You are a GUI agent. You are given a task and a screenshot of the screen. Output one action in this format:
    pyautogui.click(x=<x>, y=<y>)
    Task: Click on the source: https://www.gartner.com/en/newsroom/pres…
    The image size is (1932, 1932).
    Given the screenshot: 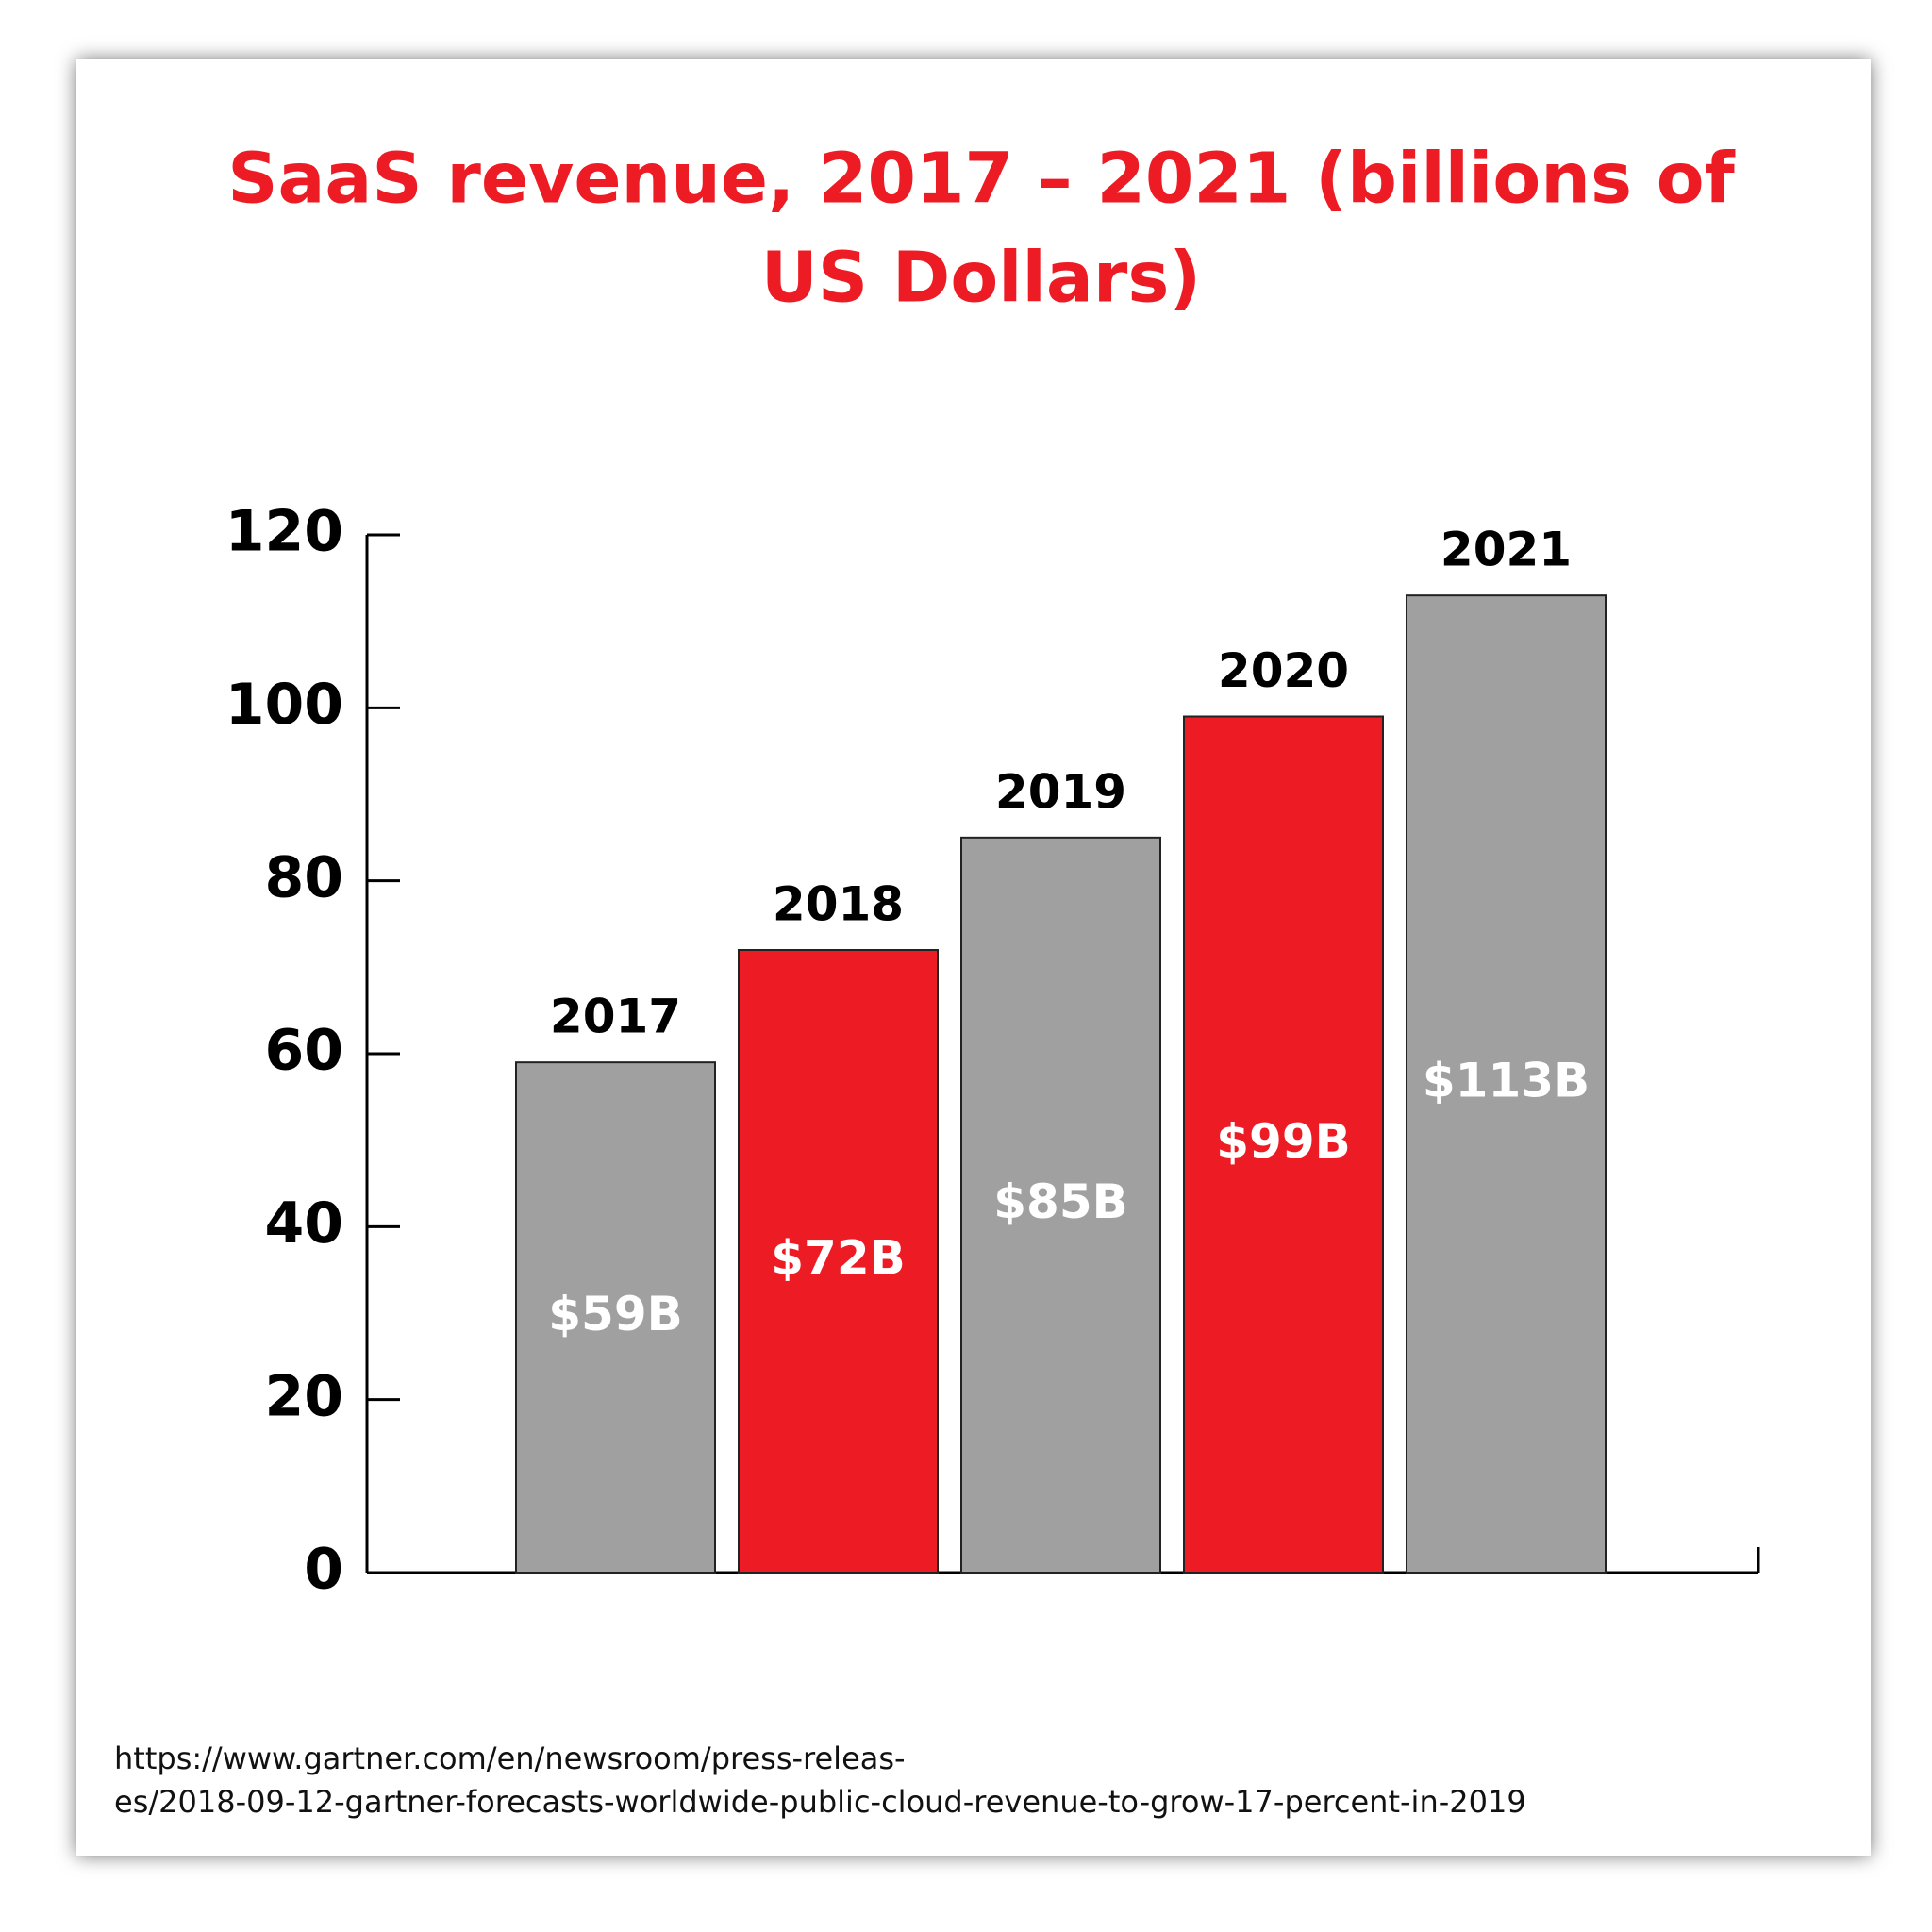 What is the action you would take?
    pyautogui.click(x=510, y=1758)
    